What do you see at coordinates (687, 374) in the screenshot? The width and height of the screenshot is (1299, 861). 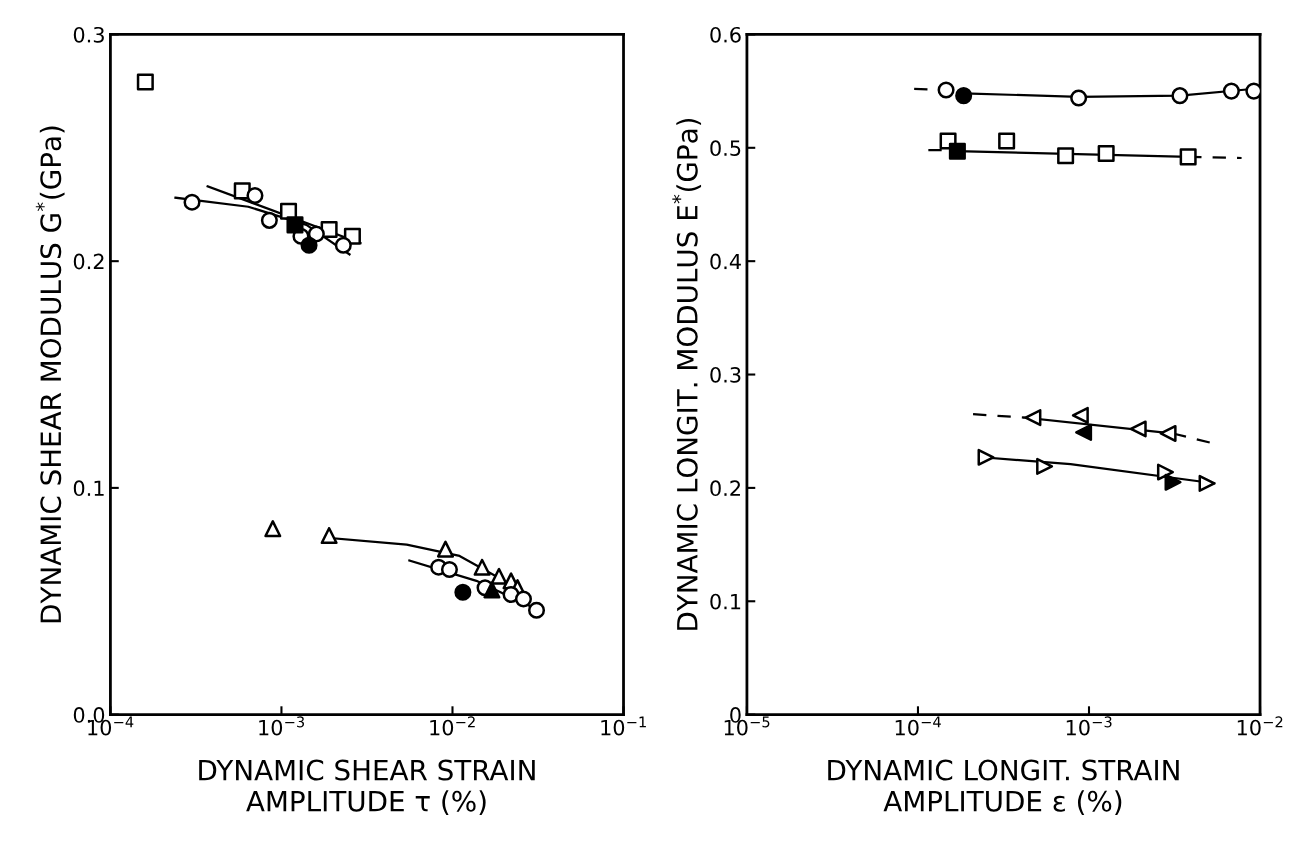 I see `y-axis-title: DYNAMIC LONGIT. MODULUS E$^{*}$(GPa)` at bounding box center [687, 374].